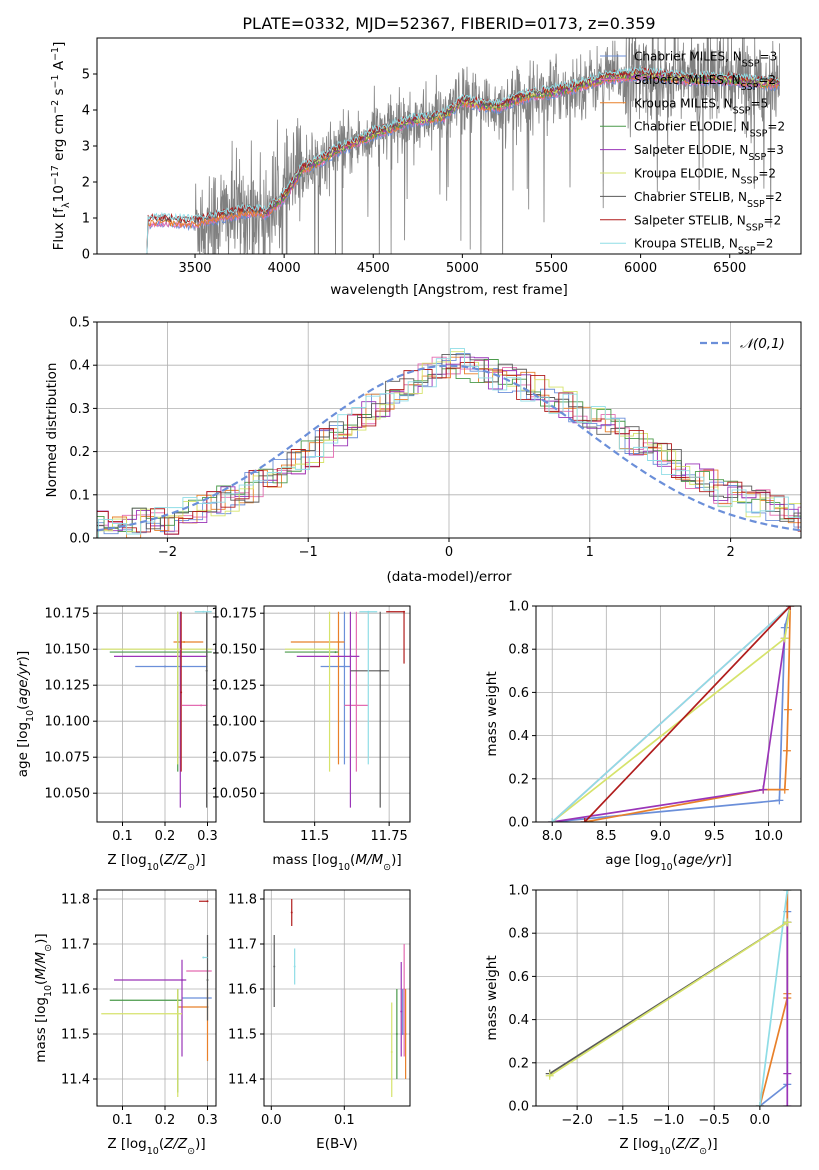 This screenshot has width=819, height=1170. I want to click on x-tick-label: 0, so click(449, 552).